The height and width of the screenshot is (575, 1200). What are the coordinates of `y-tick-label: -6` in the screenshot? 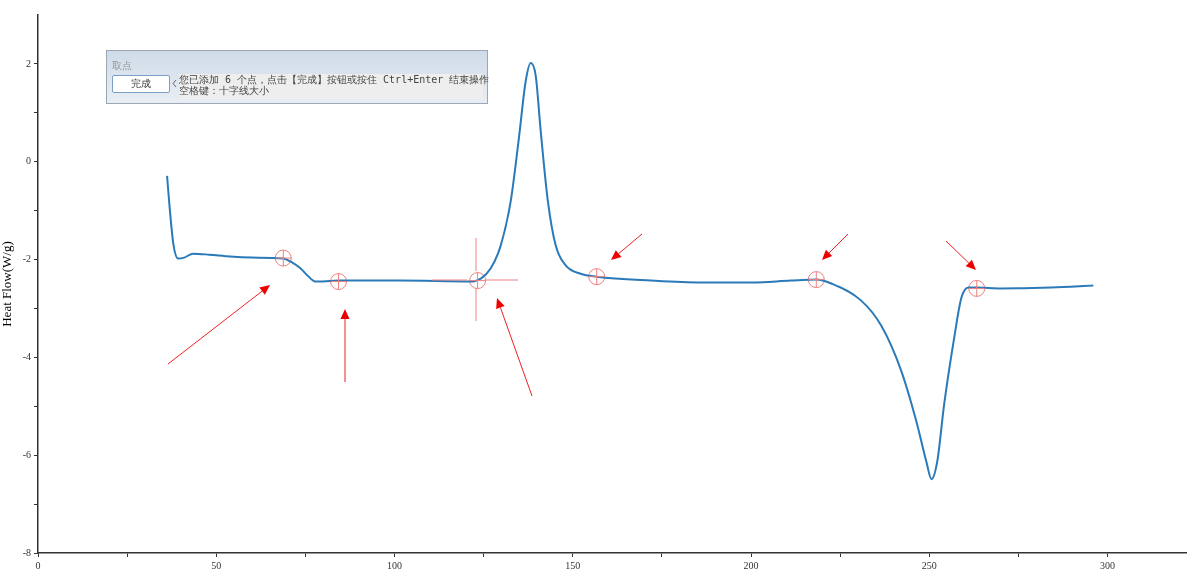 It's located at (26, 454).